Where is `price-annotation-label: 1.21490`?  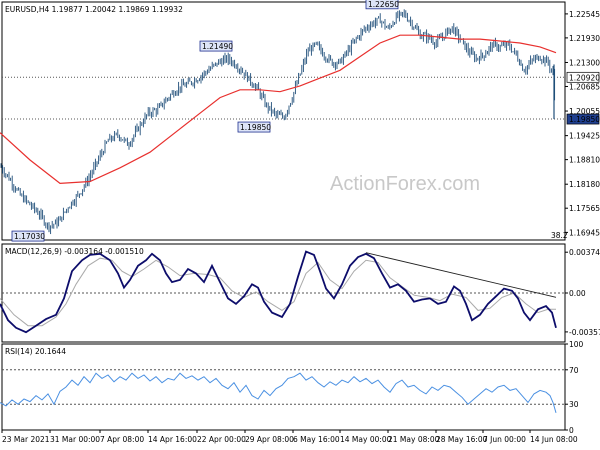 price-annotation-label: 1.21490 is located at coordinates (217, 46).